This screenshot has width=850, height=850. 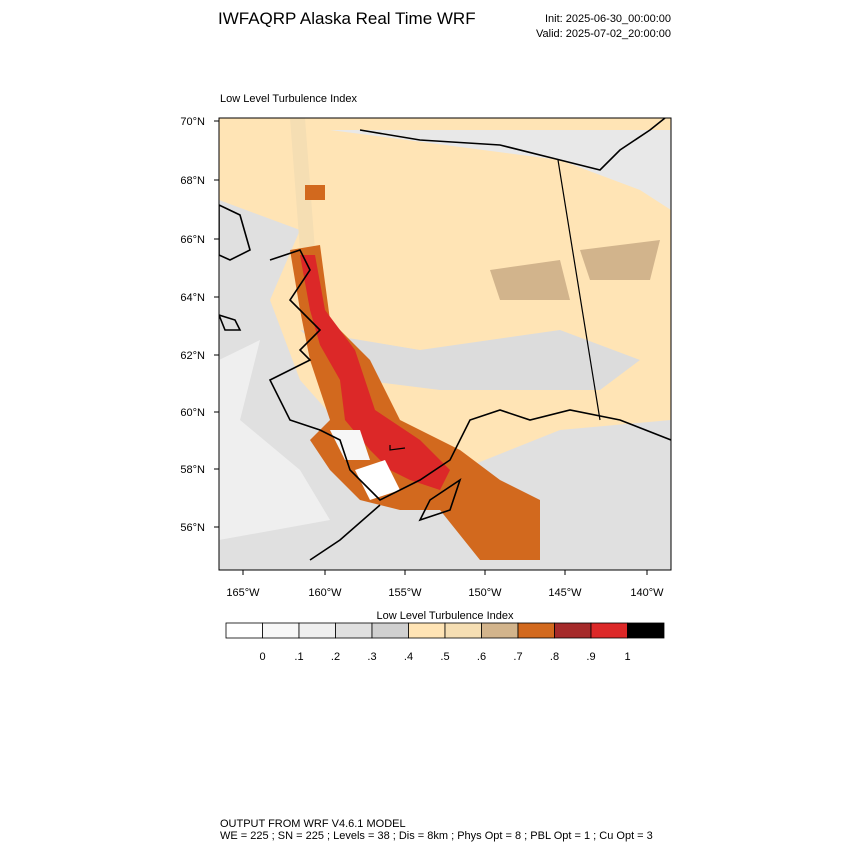 I want to click on colorbar-label: 0, so click(x=262, y=657).